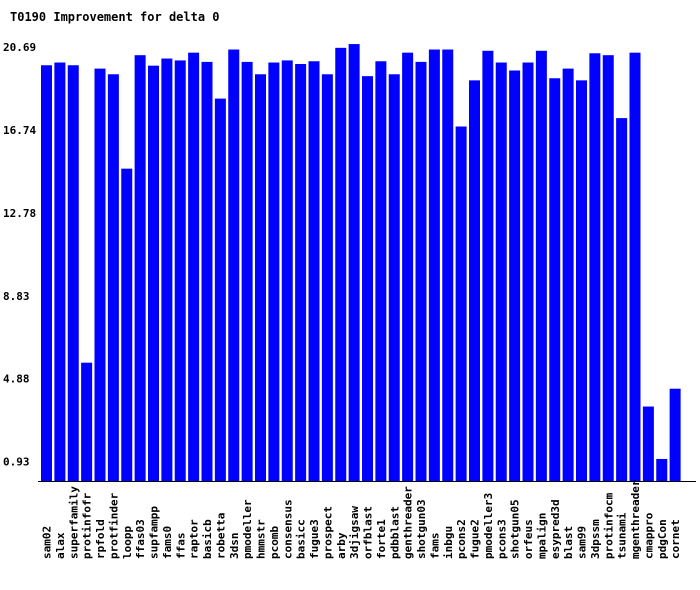 The height and width of the screenshot is (590, 700). Describe the element at coordinates (475, 539) in the screenshot. I see `x-tick-label: fugue2` at that location.